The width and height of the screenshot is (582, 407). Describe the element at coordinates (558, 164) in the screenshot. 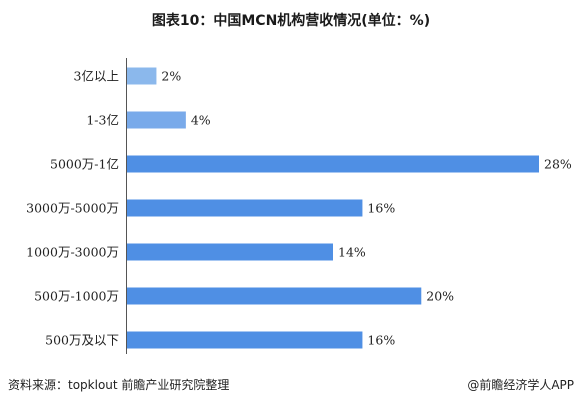

I see `value-label-2: 28%` at that location.